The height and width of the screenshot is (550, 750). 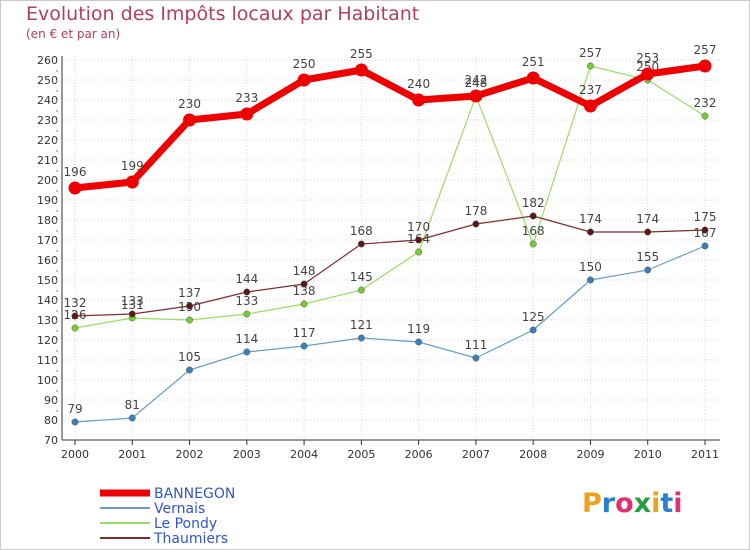 What do you see at coordinates (533, 454) in the screenshot?
I see `x-tick-label: 2008` at bounding box center [533, 454].